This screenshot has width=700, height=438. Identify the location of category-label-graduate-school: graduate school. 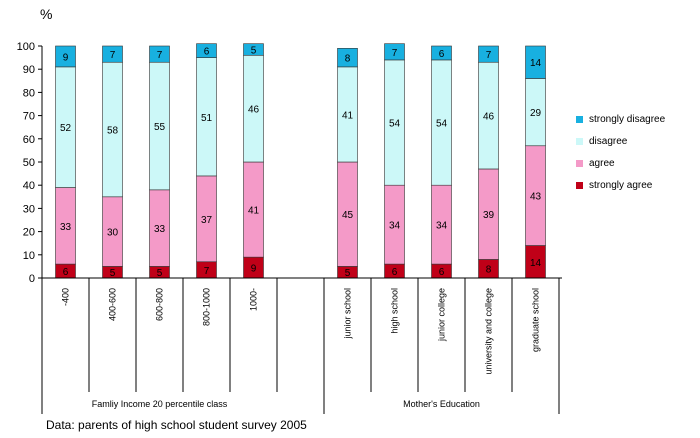
(536, 320).